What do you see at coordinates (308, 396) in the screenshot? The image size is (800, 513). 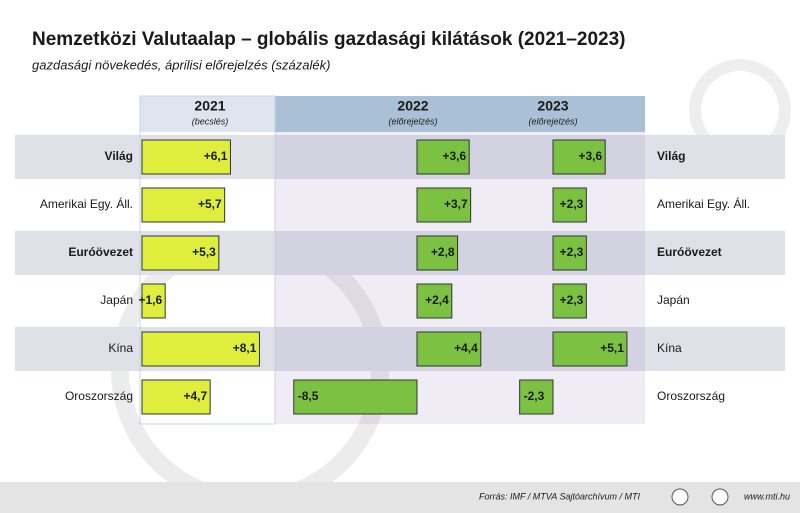 I see `value-label: -8,5` at bounding box center [308, 396].